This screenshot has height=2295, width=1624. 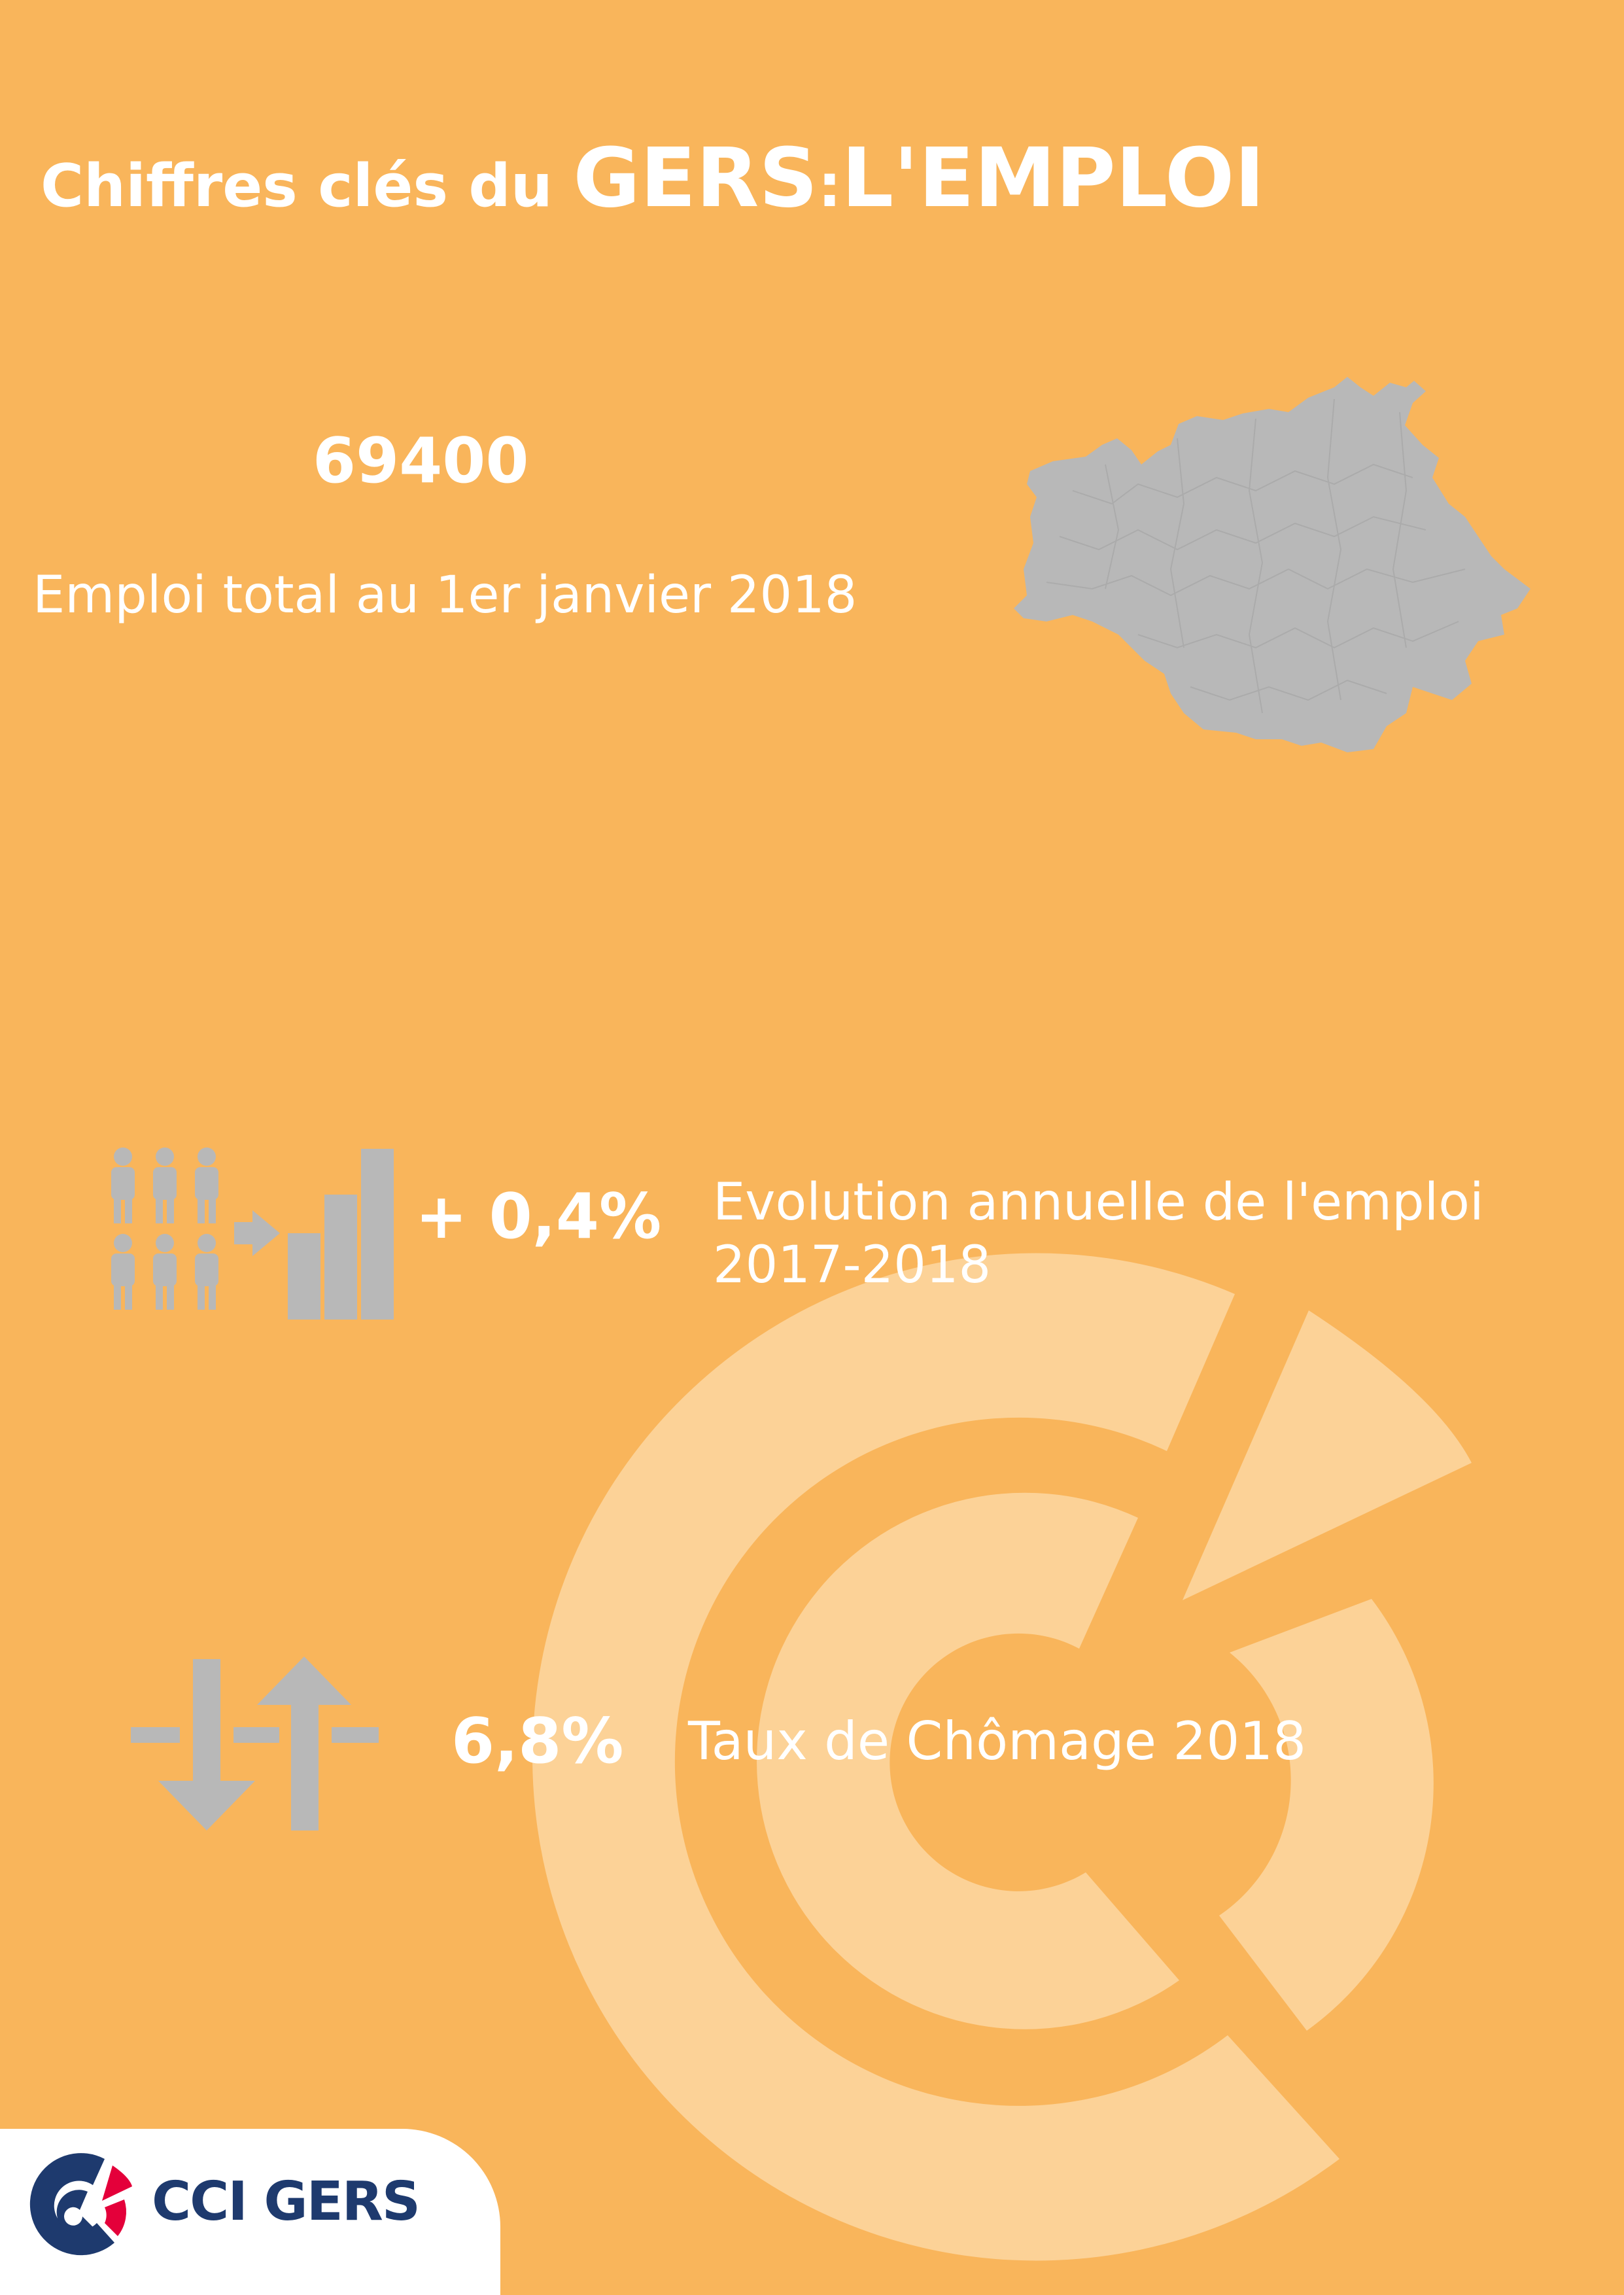 I want to click on kpi-evolution-label-line1: Evolution annuelle de l'emploi, so click(x=1098, y=1202).